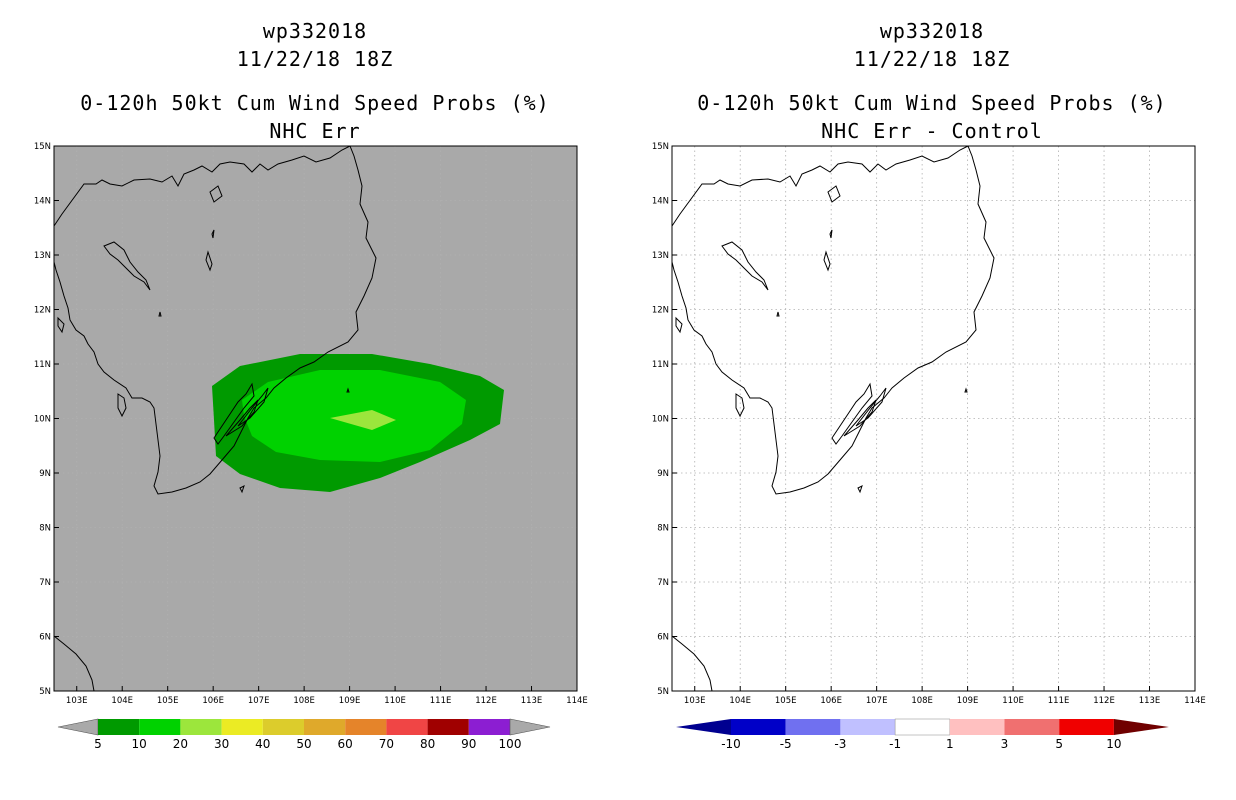 The image size is (1236, 800). What do you see at coordinates (1104, 701) in the screenshot?
I see `right-lon-tick-label: 112E` at bounding box center [1104, 701].